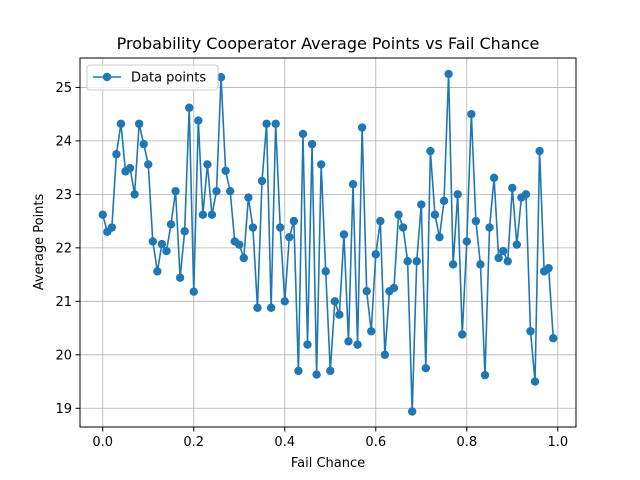 This screenshot has width=640, height=480. What do you see at coordinates (63, 141) in the screenshot?
I see `y-tick-label: 24` at bounding box center [63, 141].